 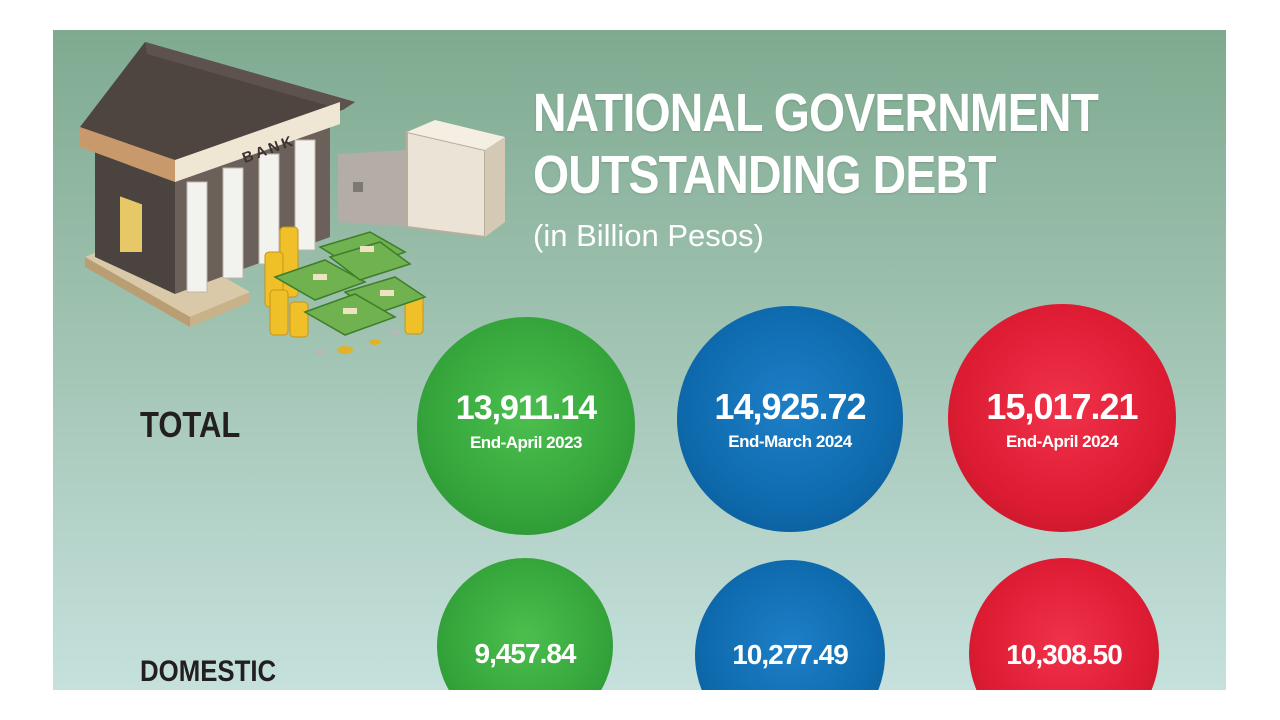 I want to click on domestic-value-label: 10,277.49, so click(x=790, y=654).